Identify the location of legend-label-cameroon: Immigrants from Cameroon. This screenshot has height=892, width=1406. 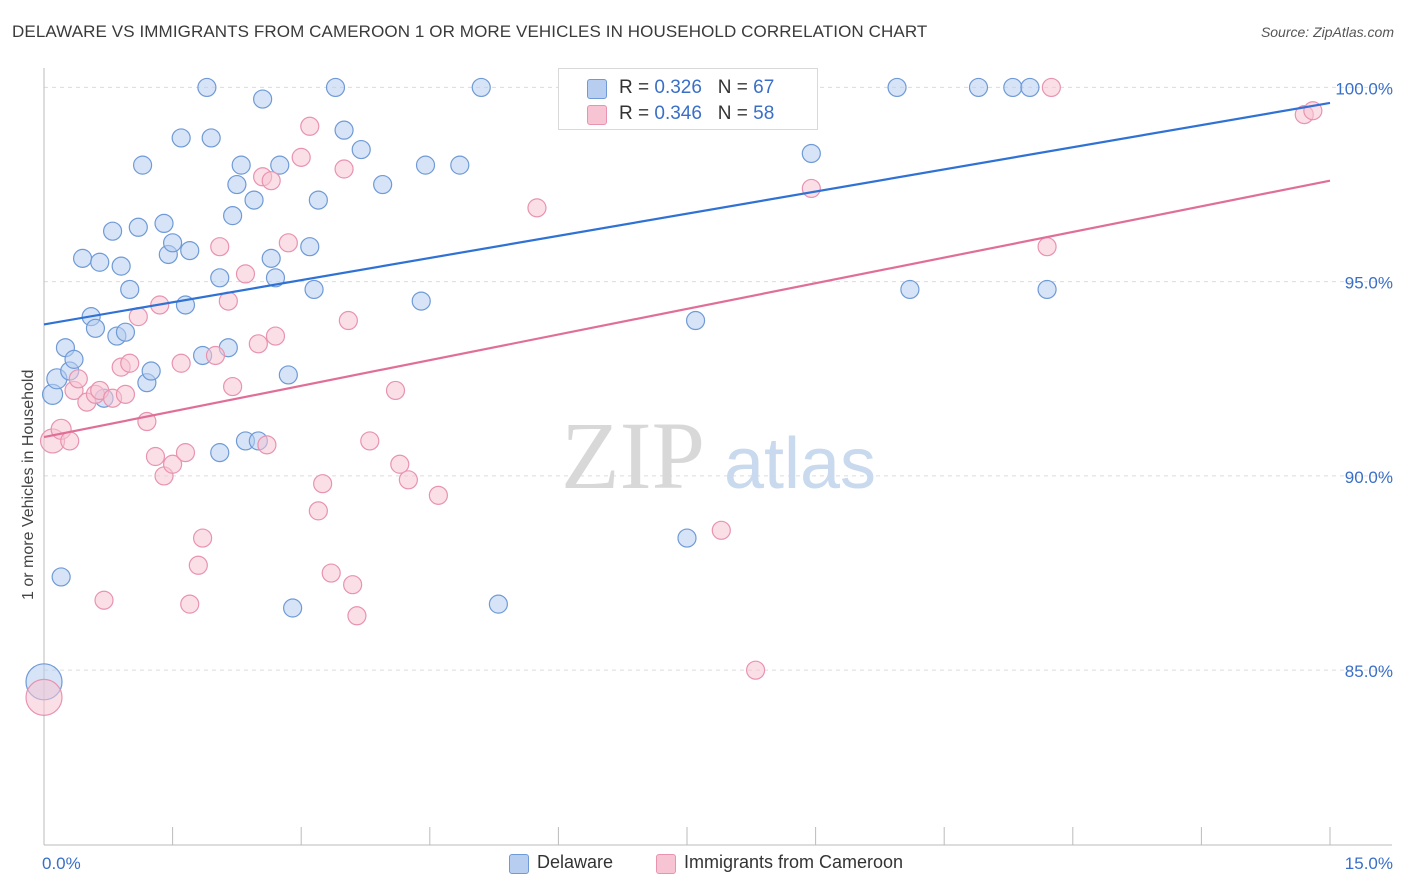
(794, 862).